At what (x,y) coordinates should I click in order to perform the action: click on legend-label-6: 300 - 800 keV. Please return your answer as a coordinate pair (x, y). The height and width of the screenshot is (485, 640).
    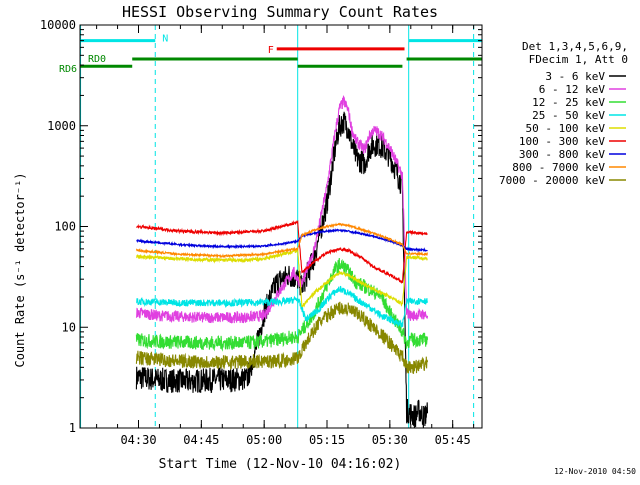
    Looking at the image, I should click on (562, 154).